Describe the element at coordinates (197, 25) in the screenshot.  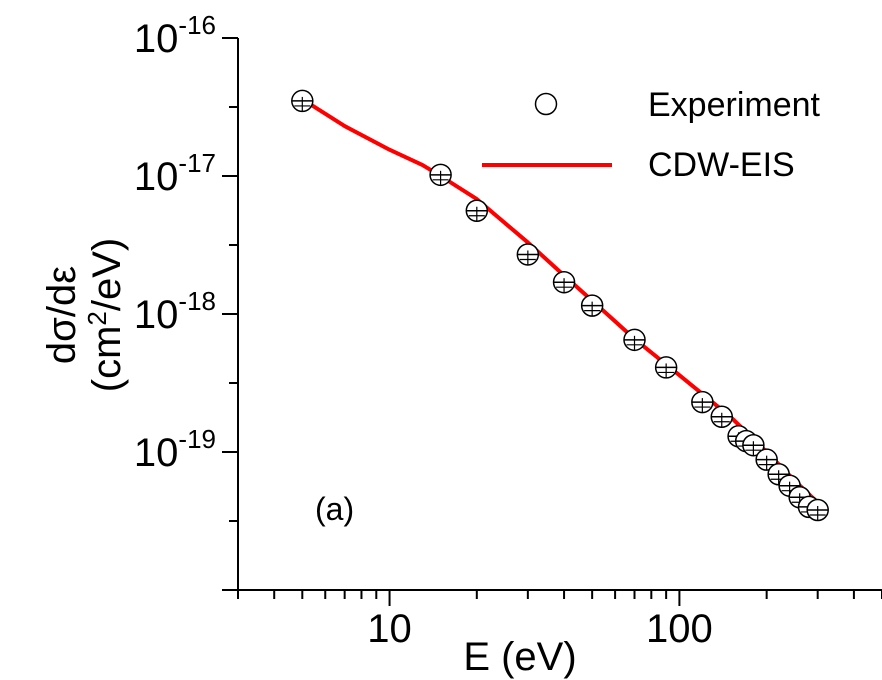
I see `y-tick-exponent: -16` at that location.